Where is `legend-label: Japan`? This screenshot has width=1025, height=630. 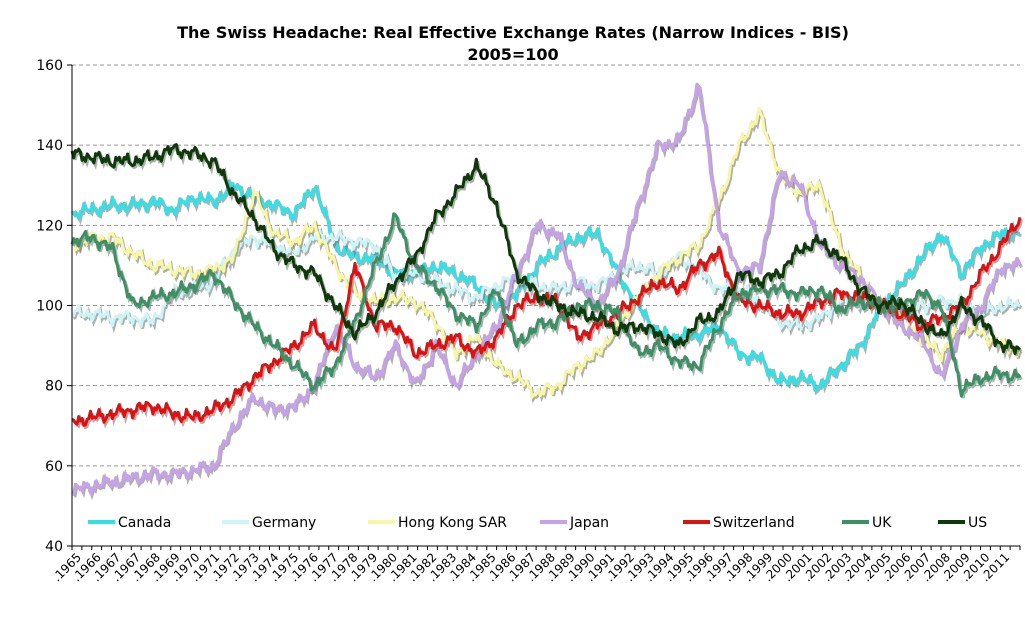
legend-label: Japan is located at coordinates (589, 523).